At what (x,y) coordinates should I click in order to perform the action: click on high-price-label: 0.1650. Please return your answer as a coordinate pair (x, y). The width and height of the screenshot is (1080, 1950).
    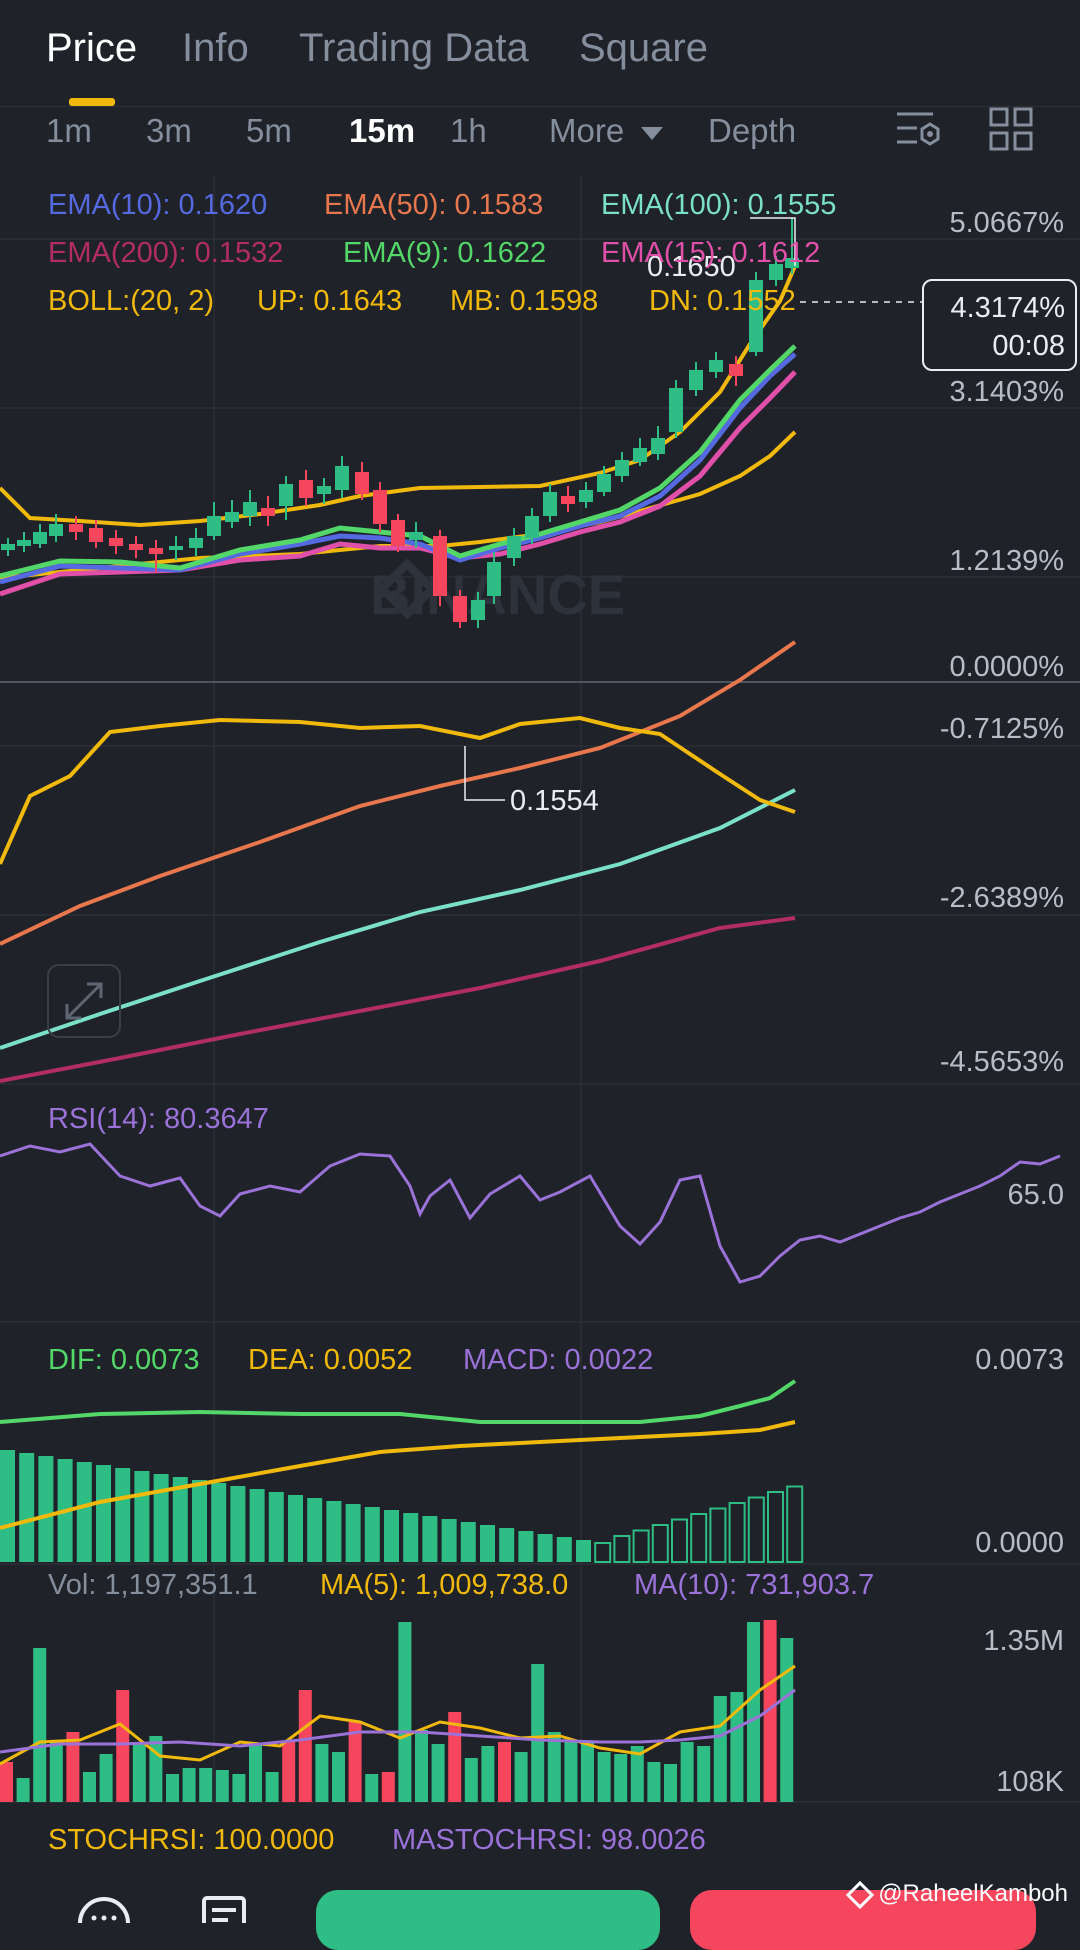
    Looking at the image, I should click on (691, 267).